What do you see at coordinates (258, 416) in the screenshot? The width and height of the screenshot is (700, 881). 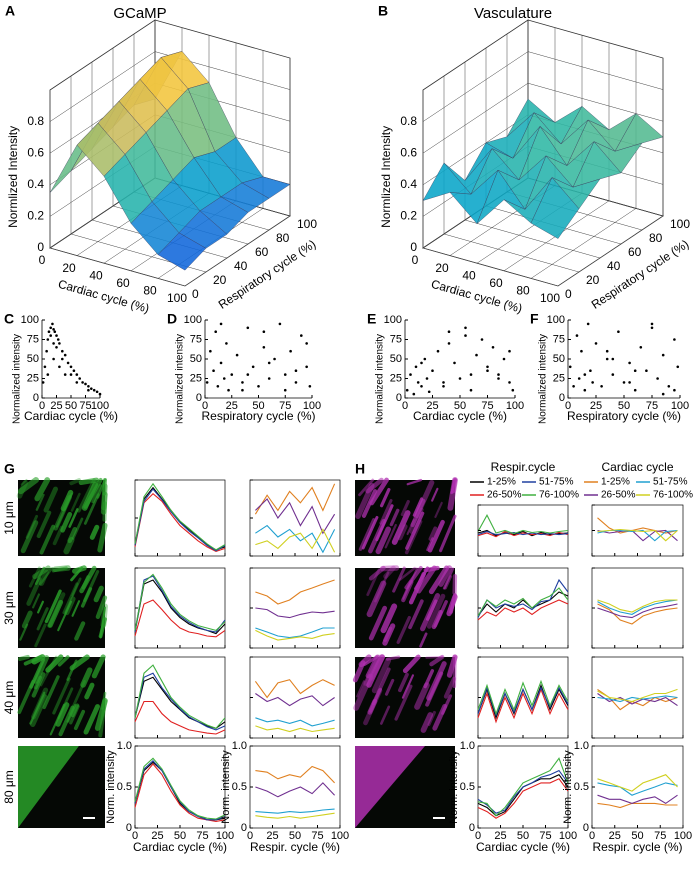 I see `x-axis-label: Respiratory cycle (%)` at bounding box center [258, 416].